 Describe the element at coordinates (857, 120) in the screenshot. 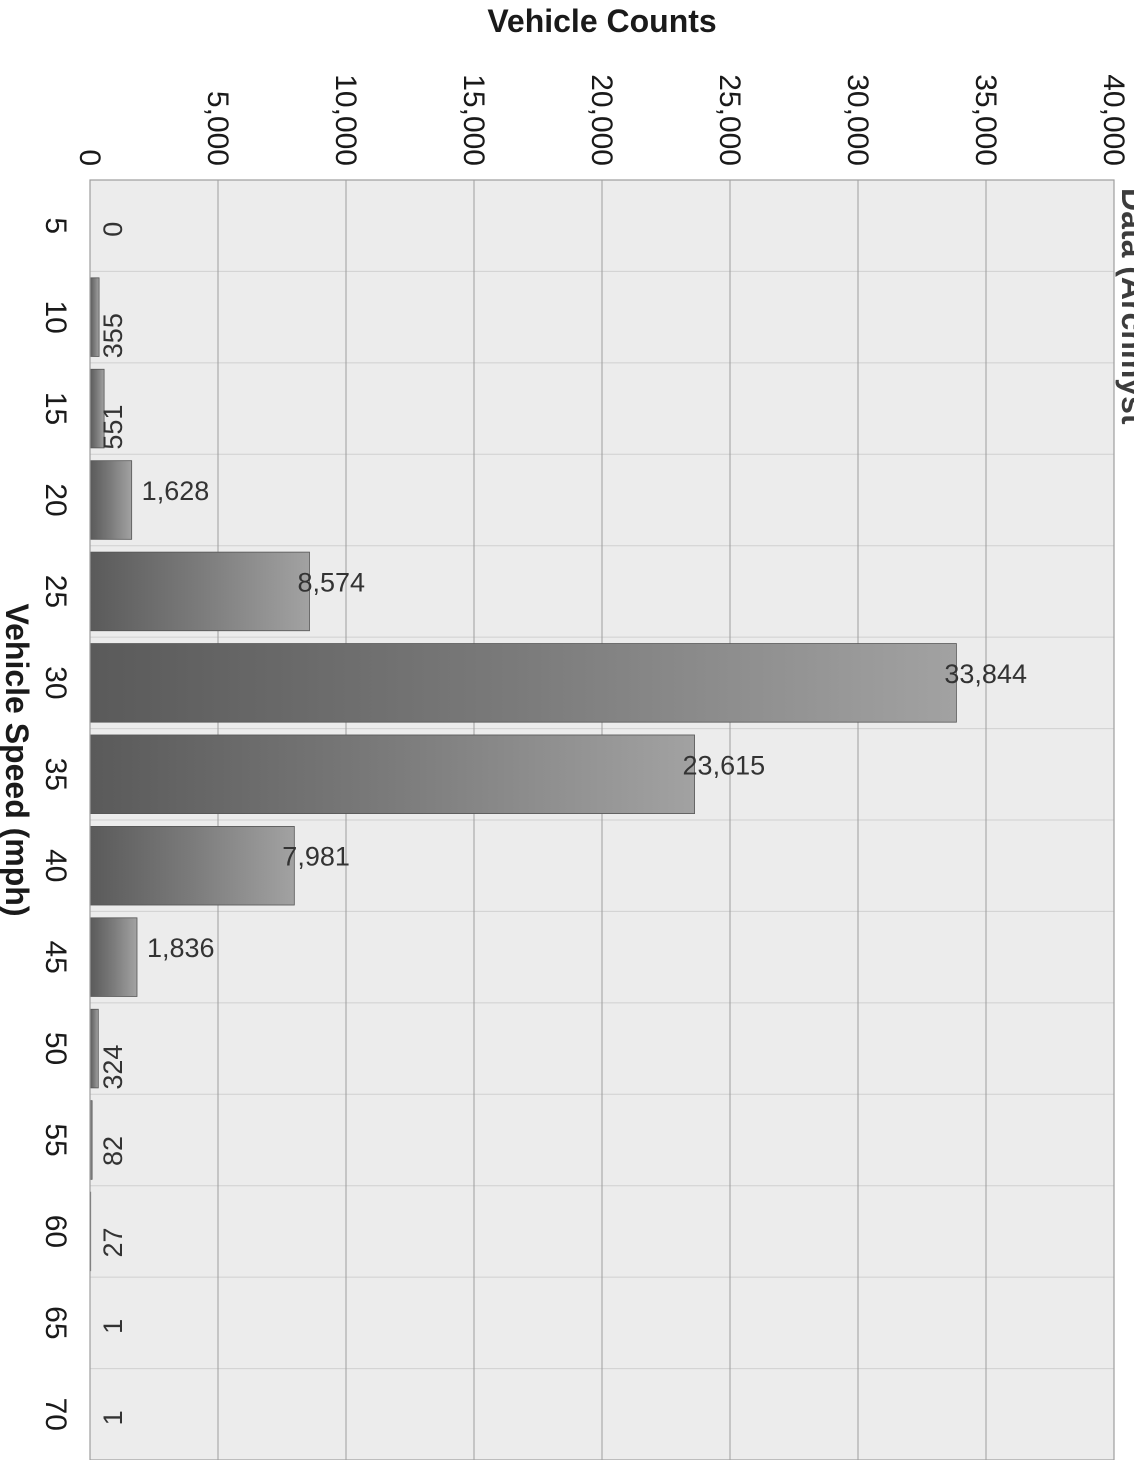

I see `value-tick-label: 30,000` at that location.